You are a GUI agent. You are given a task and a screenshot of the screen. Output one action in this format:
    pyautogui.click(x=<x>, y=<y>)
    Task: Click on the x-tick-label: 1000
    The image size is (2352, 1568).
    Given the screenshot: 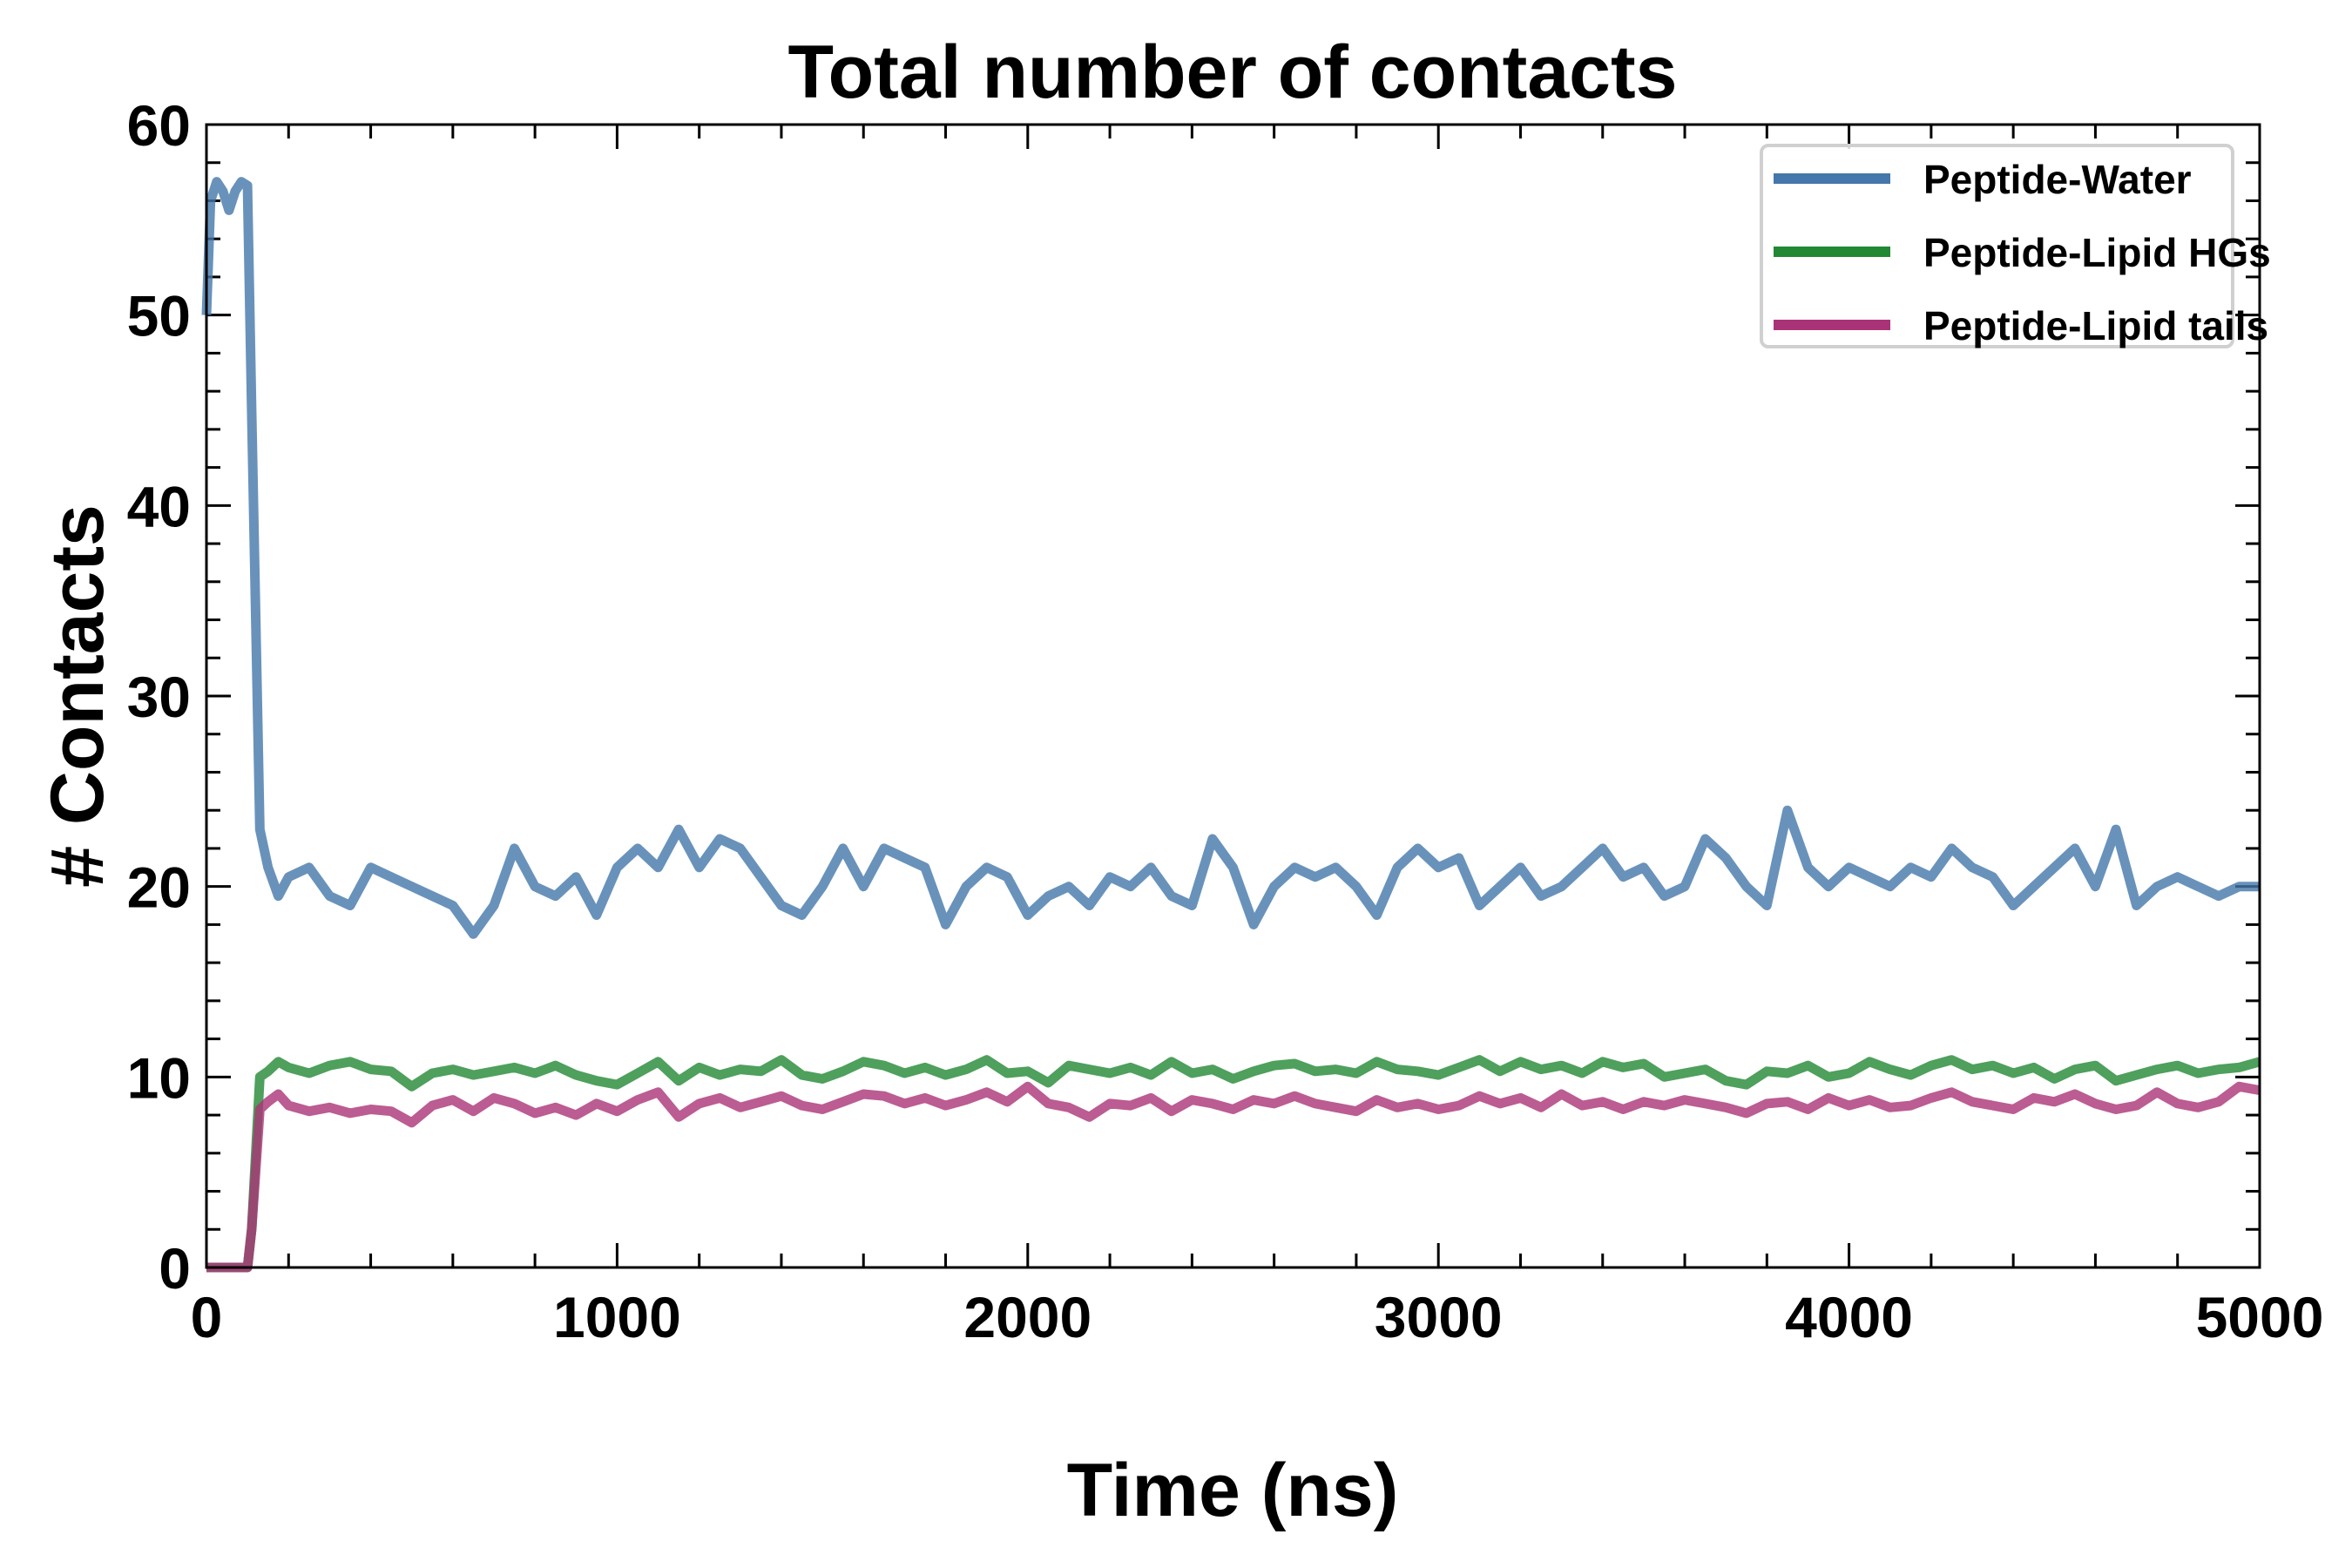 What is the action you would take?
    pyautogui.click(x=617, y=1317)
    